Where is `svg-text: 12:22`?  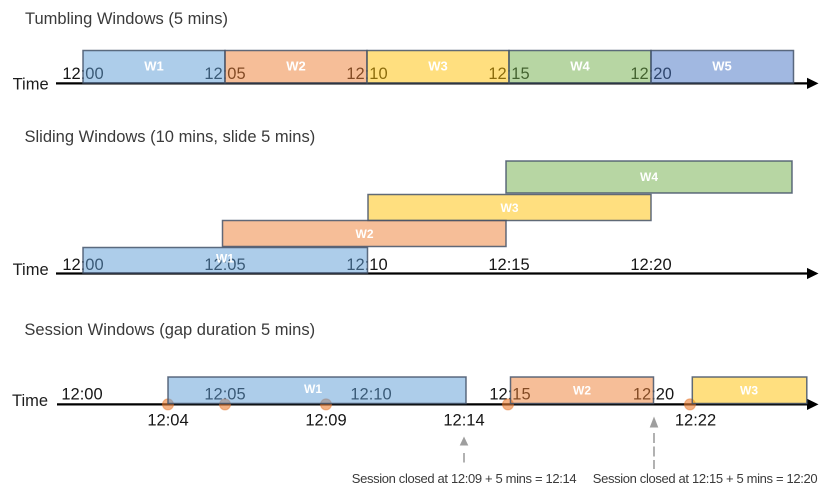
svg-text: 12:22 is located at coordinates (695, 421).